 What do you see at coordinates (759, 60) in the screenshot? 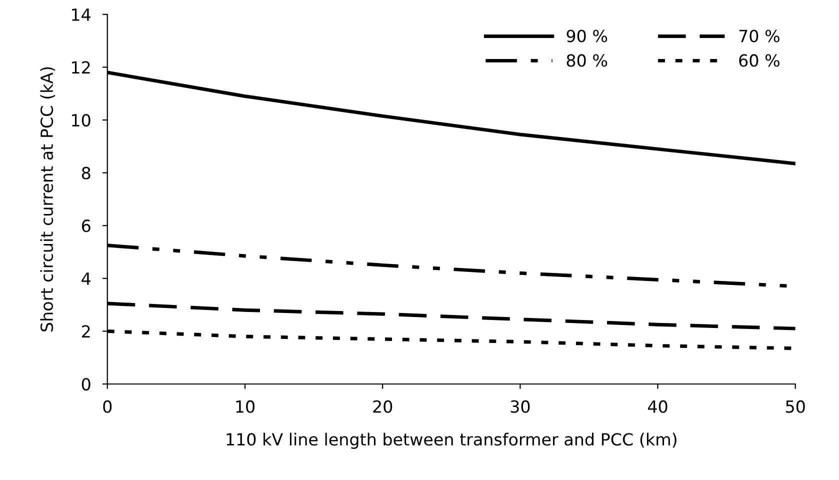
I see `legend-label: 60 %` at bounding box center [759, 60].